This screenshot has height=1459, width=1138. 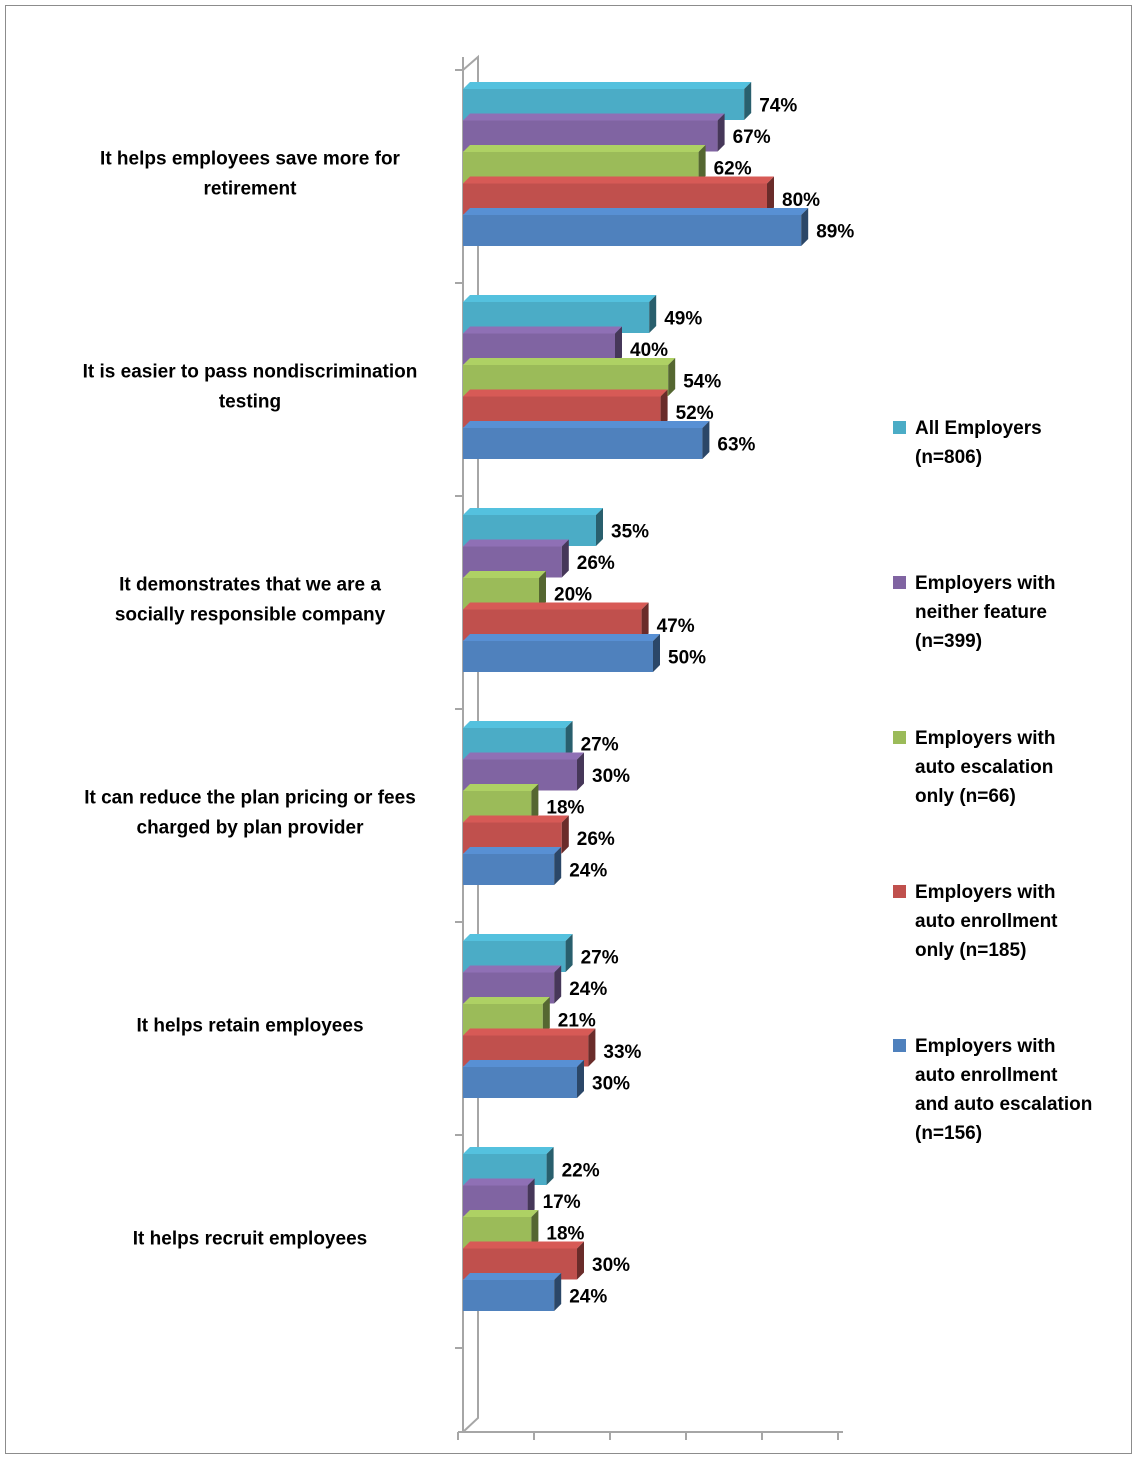 I want to click on data-label: 30%, so click(x=611, y=776).